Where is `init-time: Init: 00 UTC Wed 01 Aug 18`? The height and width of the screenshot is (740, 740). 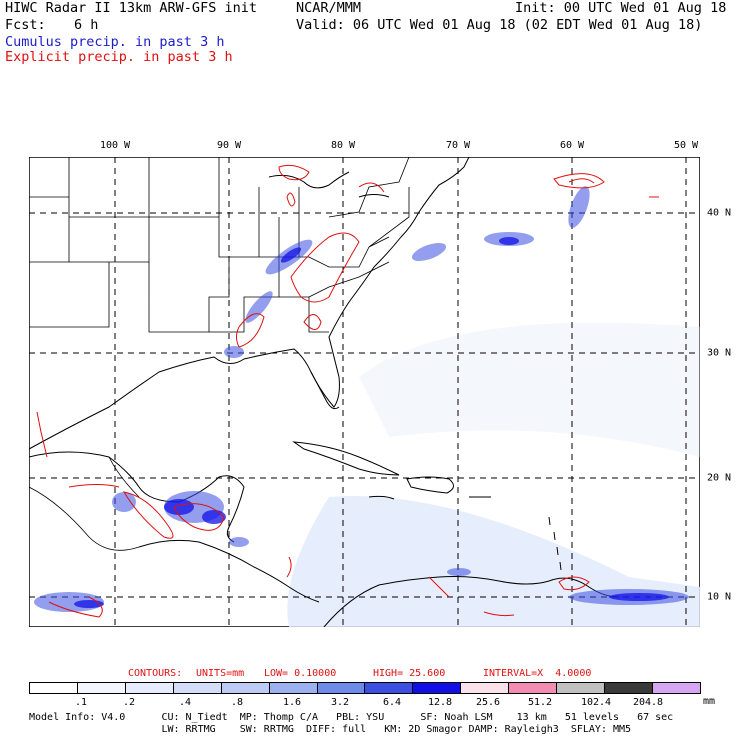
init-time: Init: 00 UTC Wed 01 Aug 18 is located at coordinates (621, 8).